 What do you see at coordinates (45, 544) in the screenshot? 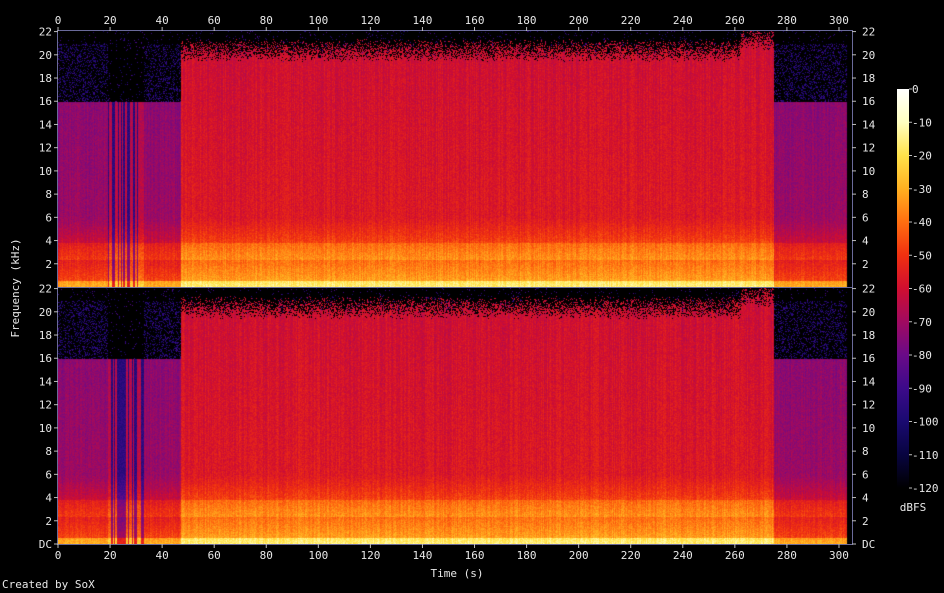
I see `y-tick-label: DC` at bounding box center [45, 544].